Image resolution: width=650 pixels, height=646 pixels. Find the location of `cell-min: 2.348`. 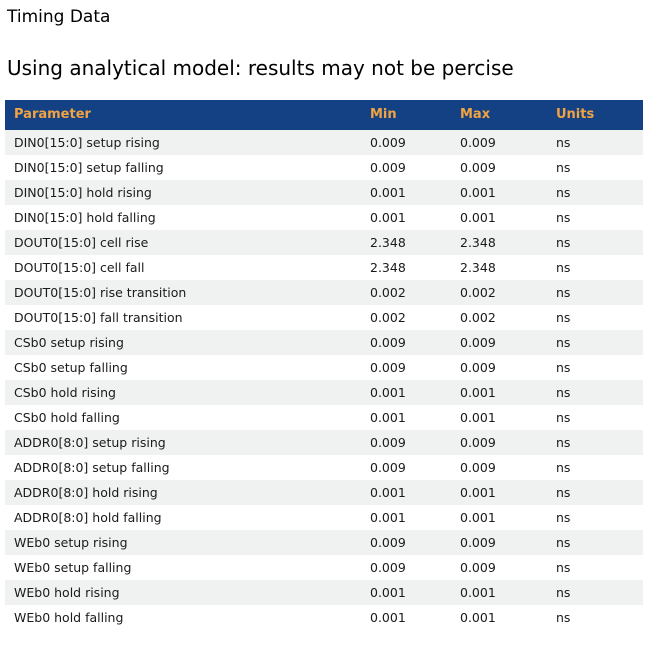

cell-min: 2.348 is located at coordinates (388, 267).